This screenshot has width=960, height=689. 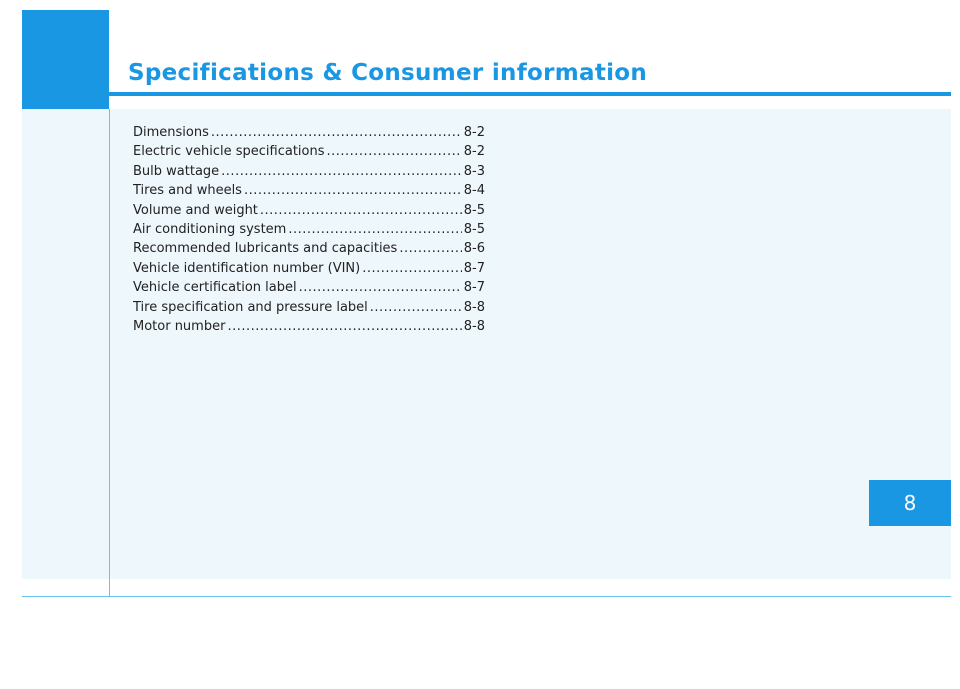 I want to click on page-title: Specifications & Consumer information, so click(x=388, y=73).